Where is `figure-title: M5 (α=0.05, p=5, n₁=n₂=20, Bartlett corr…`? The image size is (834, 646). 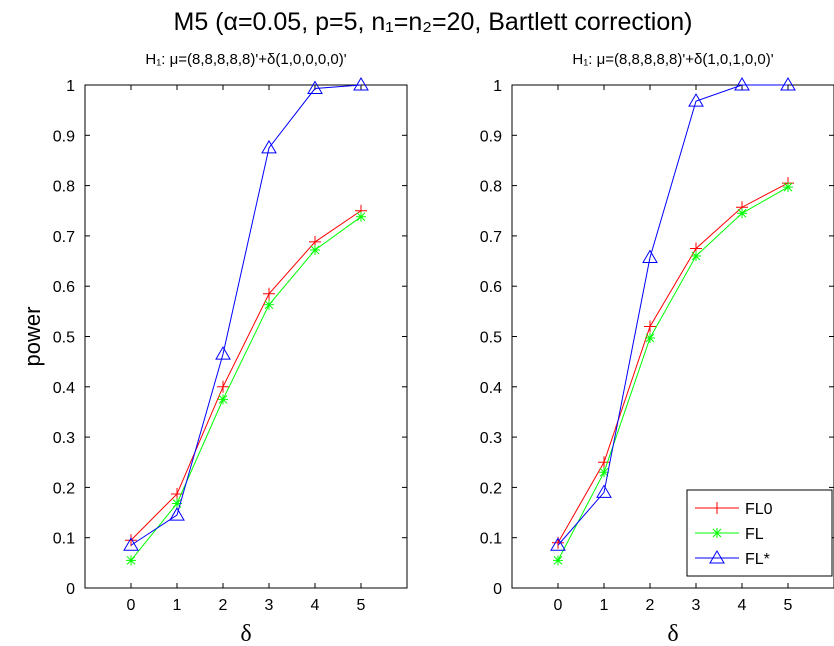 figure-title: M5 (α=0.05, p=5, n₁=n₂=20, Bartlett corr… is located at coordinates (433, 22).